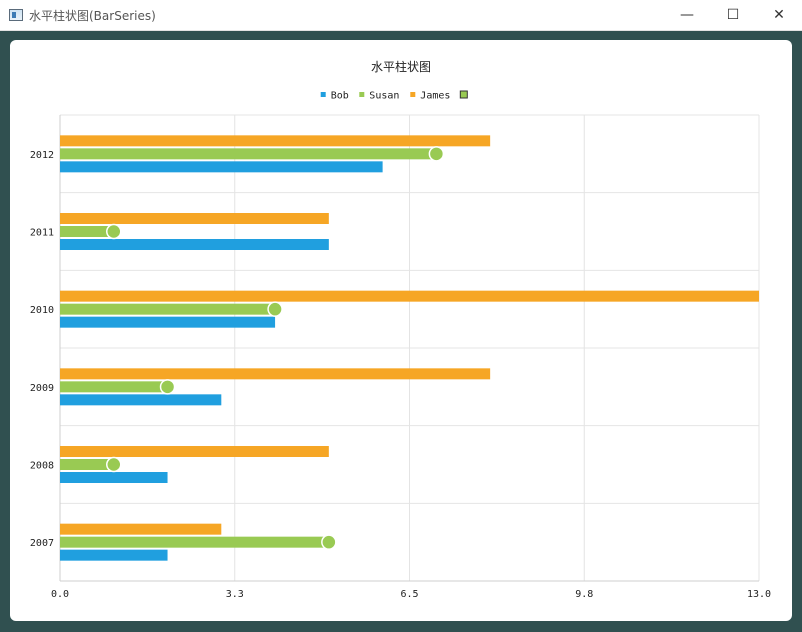  What do you see at coordinates (60, 594) in the screenshot?
I see `x-tick-label: 0.0` at bounding box center [60, 594].